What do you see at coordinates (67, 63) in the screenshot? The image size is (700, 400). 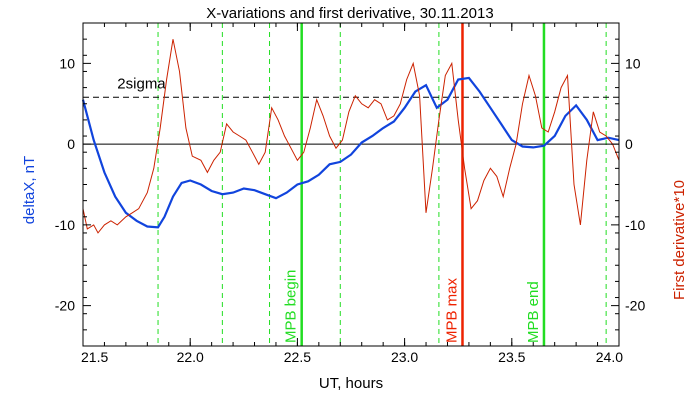 I see `y-tick-label-left: 10` at bounding box center [67, 63].